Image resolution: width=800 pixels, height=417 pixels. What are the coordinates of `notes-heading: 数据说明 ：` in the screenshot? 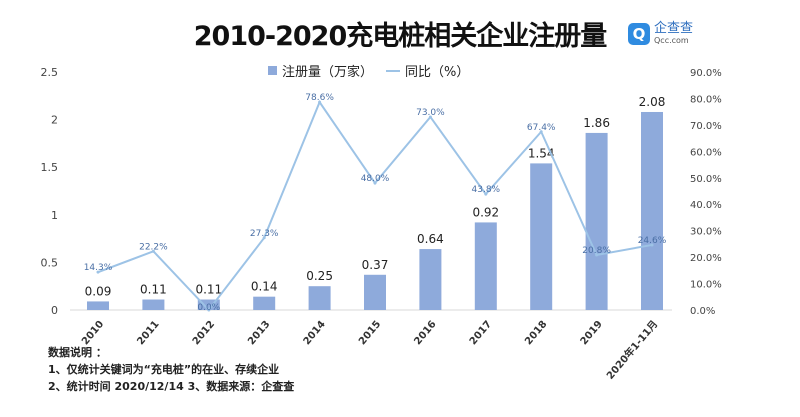 It's located at (77, 352).